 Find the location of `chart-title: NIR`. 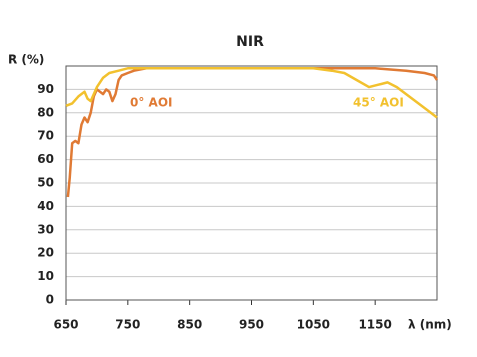

chart-title: NIR is located at coordinates (250, 42).